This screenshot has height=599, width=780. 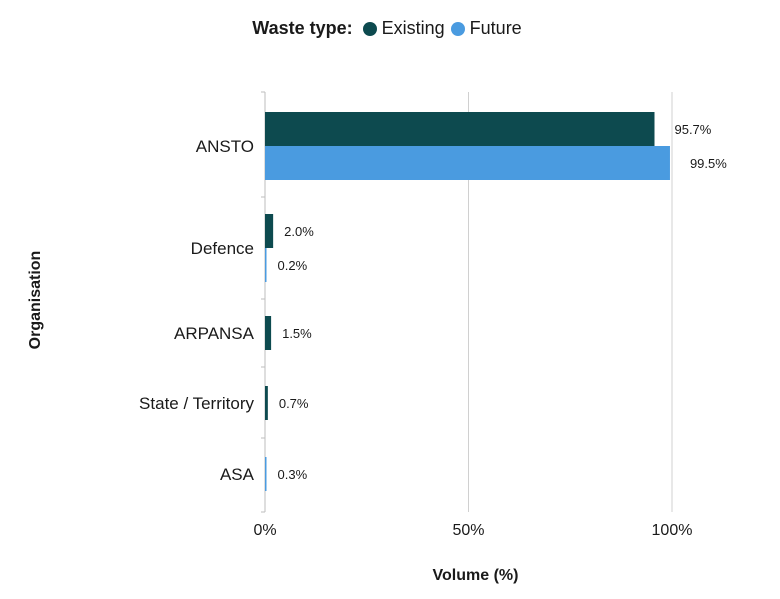 I want to click on legend-label-future: Future, so click(x=495, y=28).